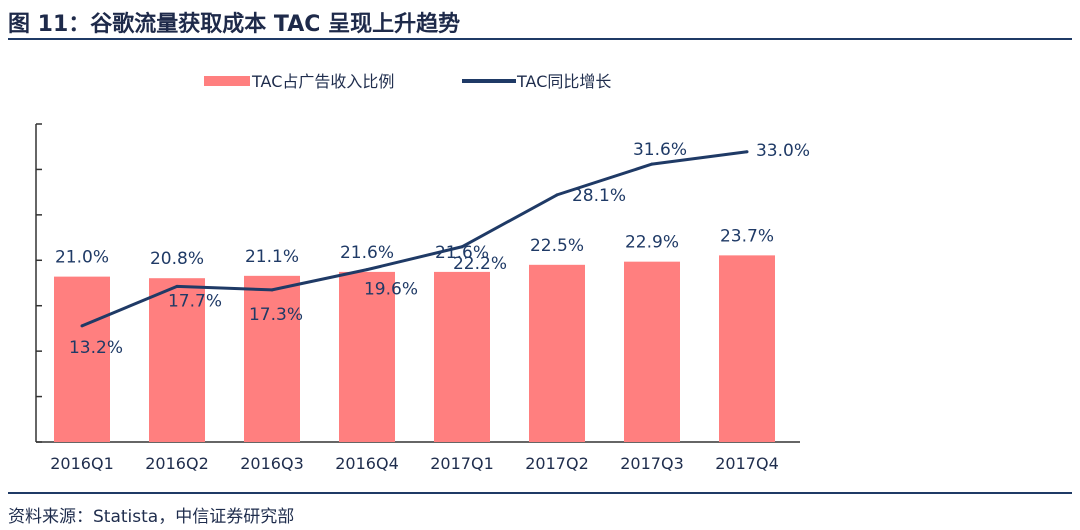 This screenshot has width=1080, height=530. What do you see at coordinates (489, 81) in the screenshot?
I see `legend-swatch-line` at bounding box center [489, 81].